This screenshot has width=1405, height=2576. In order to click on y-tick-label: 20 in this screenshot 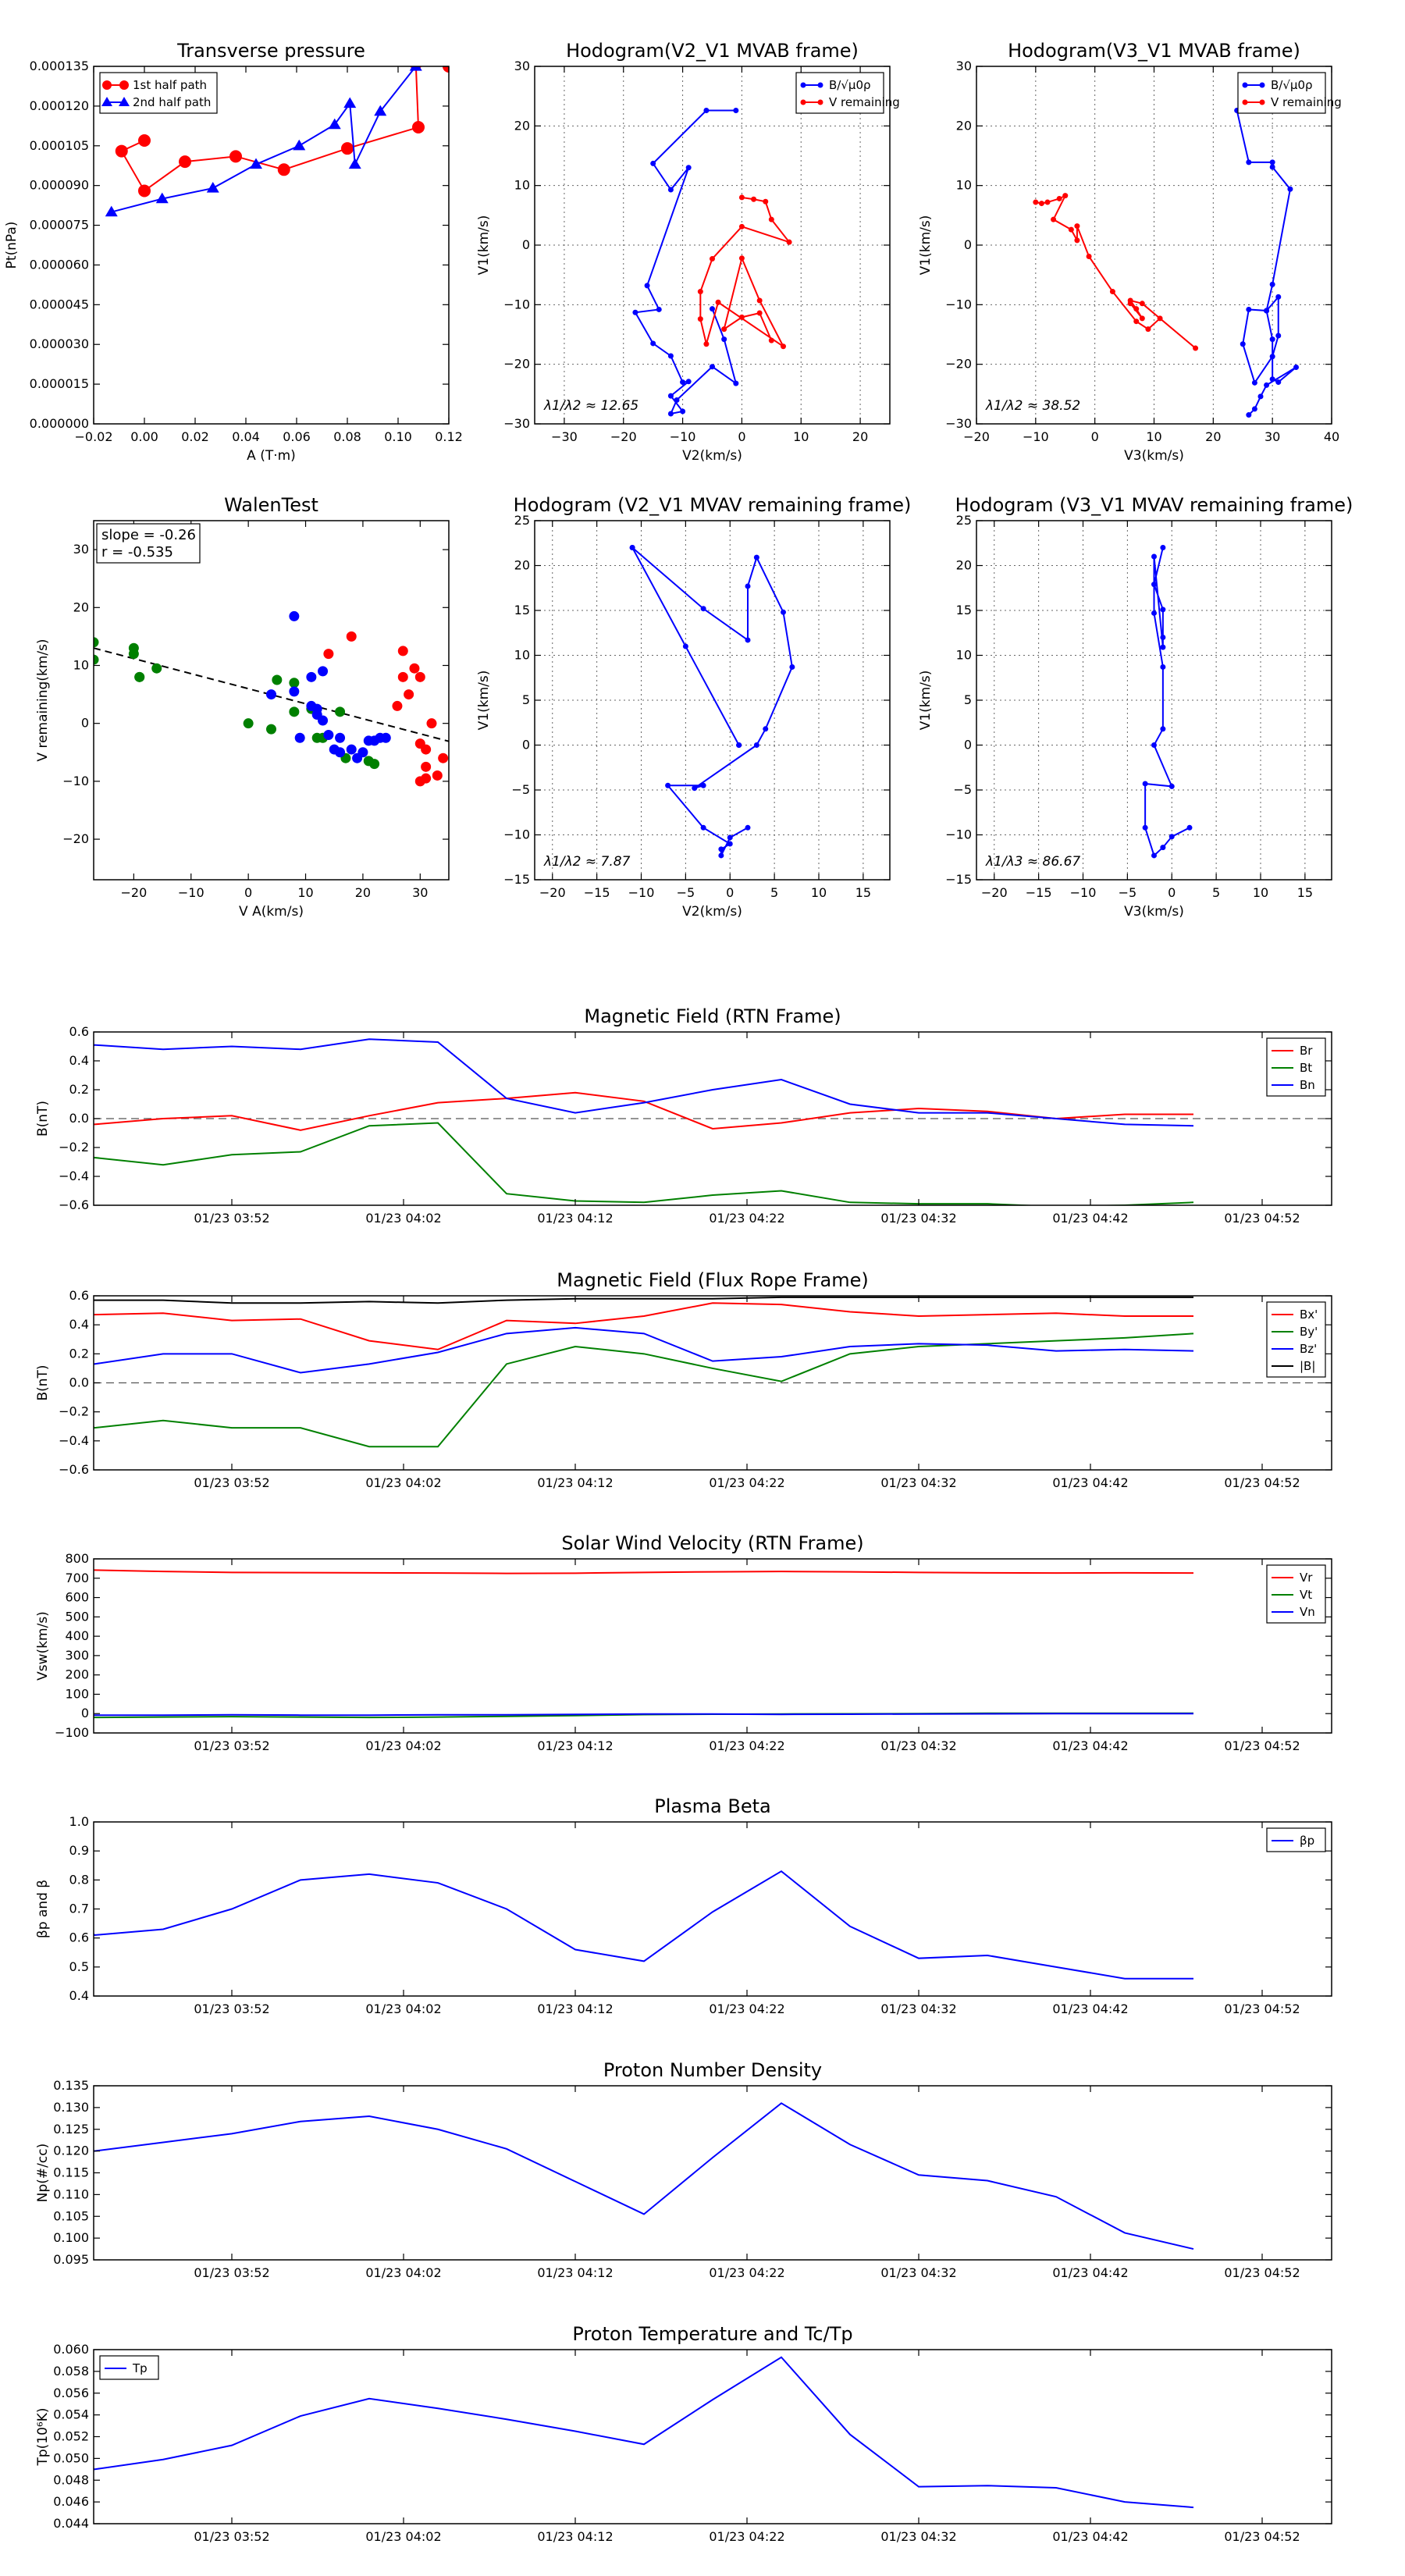, I will do `click(522, 125)`.